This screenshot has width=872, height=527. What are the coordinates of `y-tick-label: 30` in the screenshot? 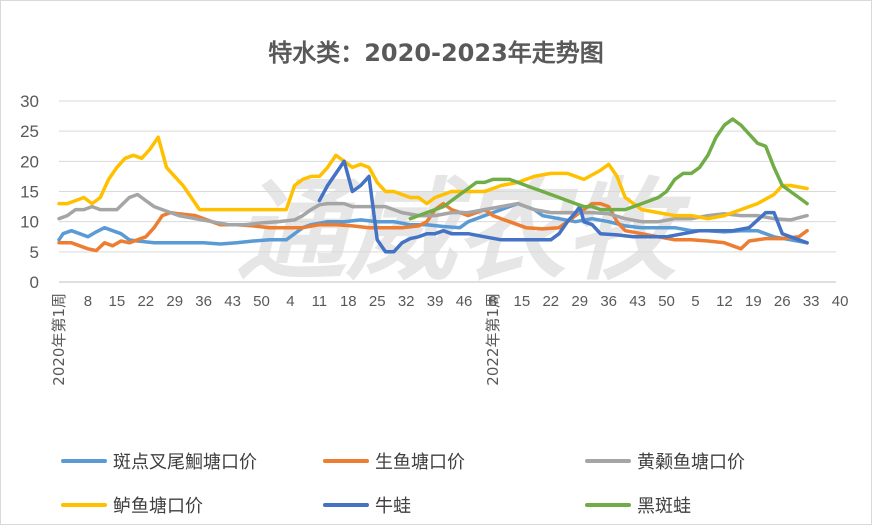 It's located at (29, 101).